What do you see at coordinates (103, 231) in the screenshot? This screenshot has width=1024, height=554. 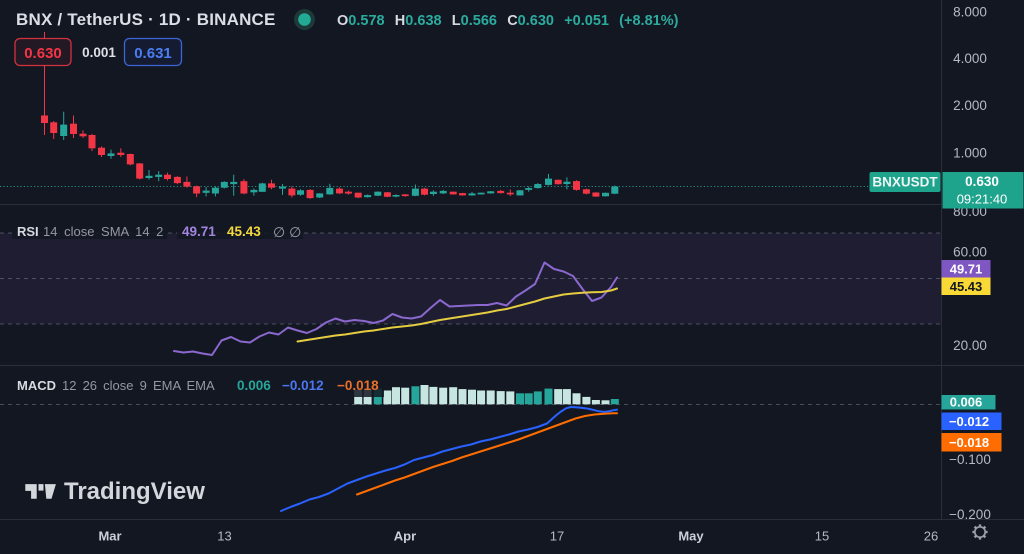 I see `svg-text: 14 close SMA 14 2` at bounding box center [103, 231].